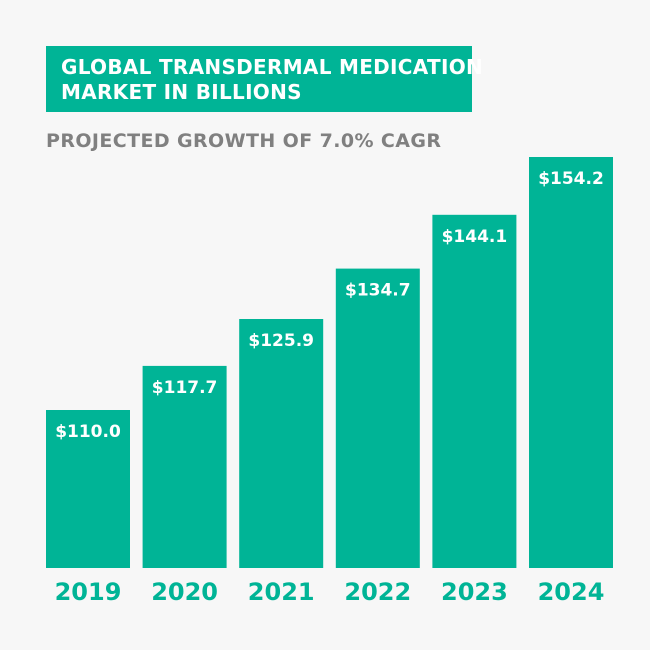 Image resolution: width=650 pixels, height=650 pixels. I want to click on bar-value-label-2023: $144.1, so click(475, 237).